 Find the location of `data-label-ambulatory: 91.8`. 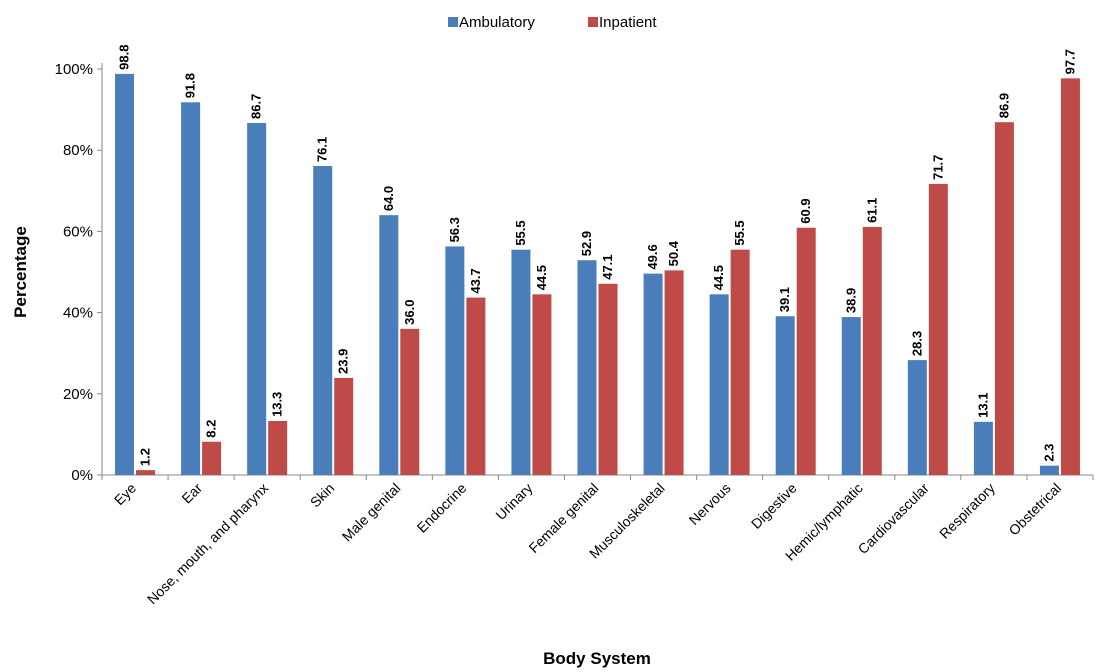

data-label-ambulatory: 91.8 is located at coordinates (190, 85).